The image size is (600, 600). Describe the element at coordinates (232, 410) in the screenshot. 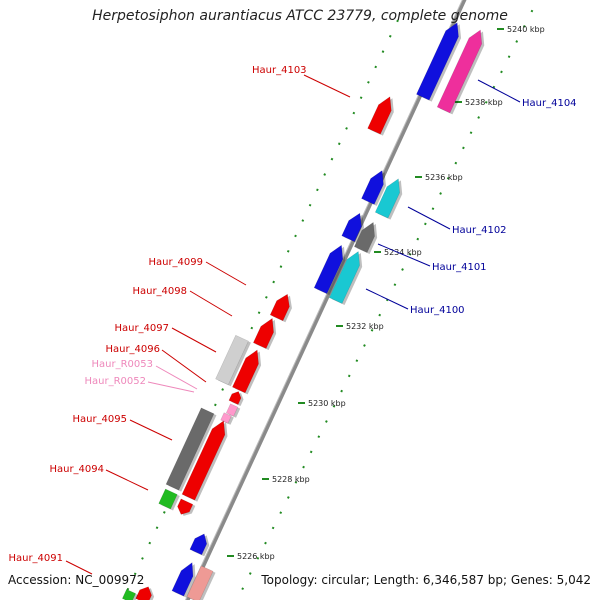

I see `gene-arrow-haur-r0053` at that location.